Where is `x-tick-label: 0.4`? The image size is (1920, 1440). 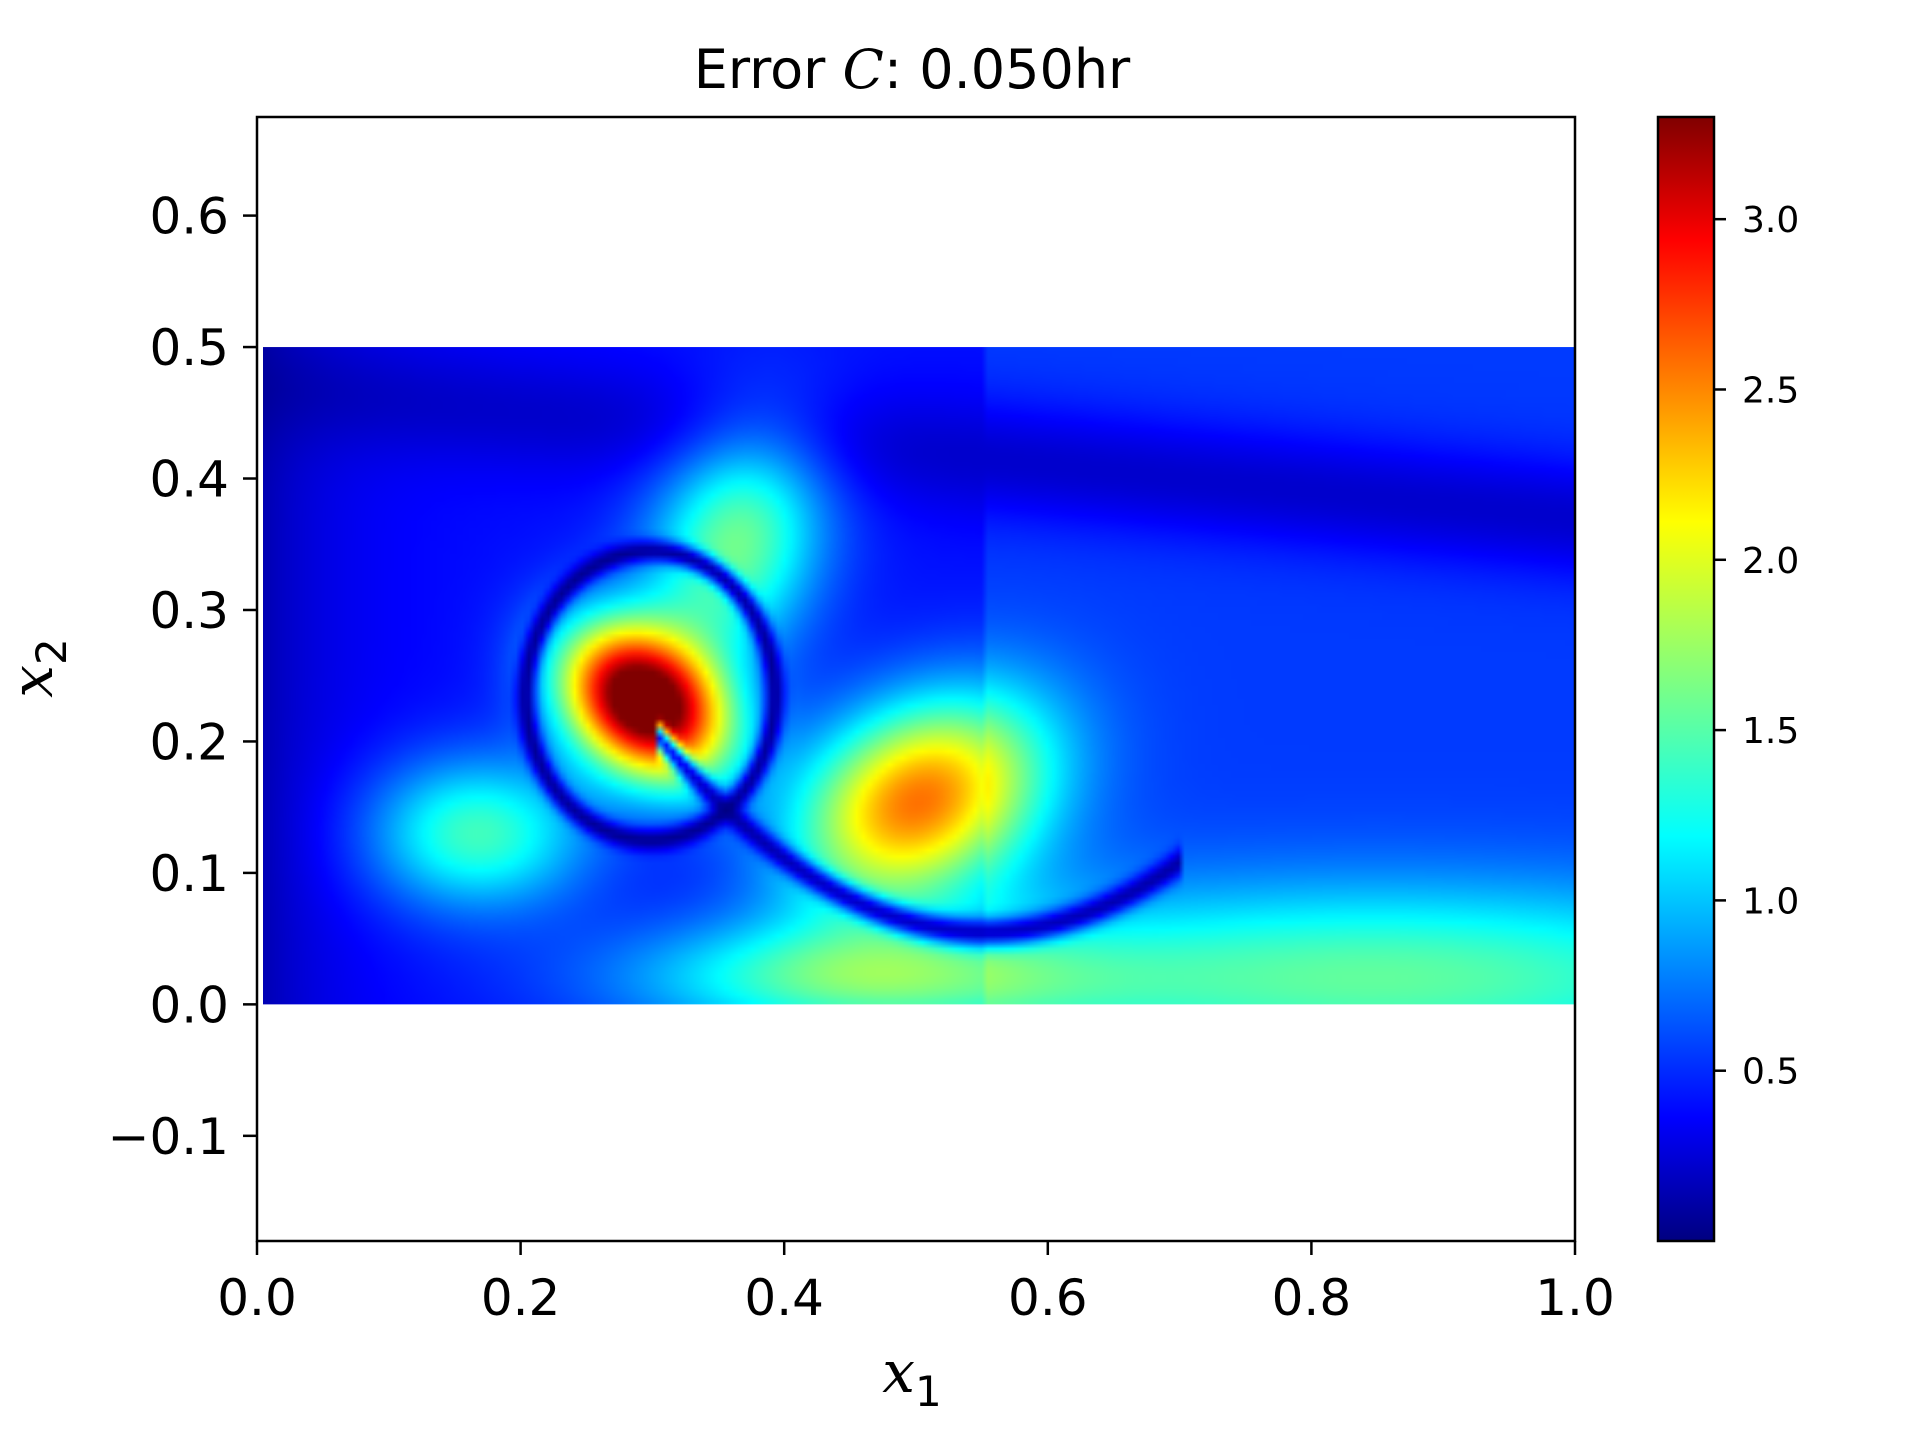 x-tick-label: 0.4 is located at coordinates (784, 1298).